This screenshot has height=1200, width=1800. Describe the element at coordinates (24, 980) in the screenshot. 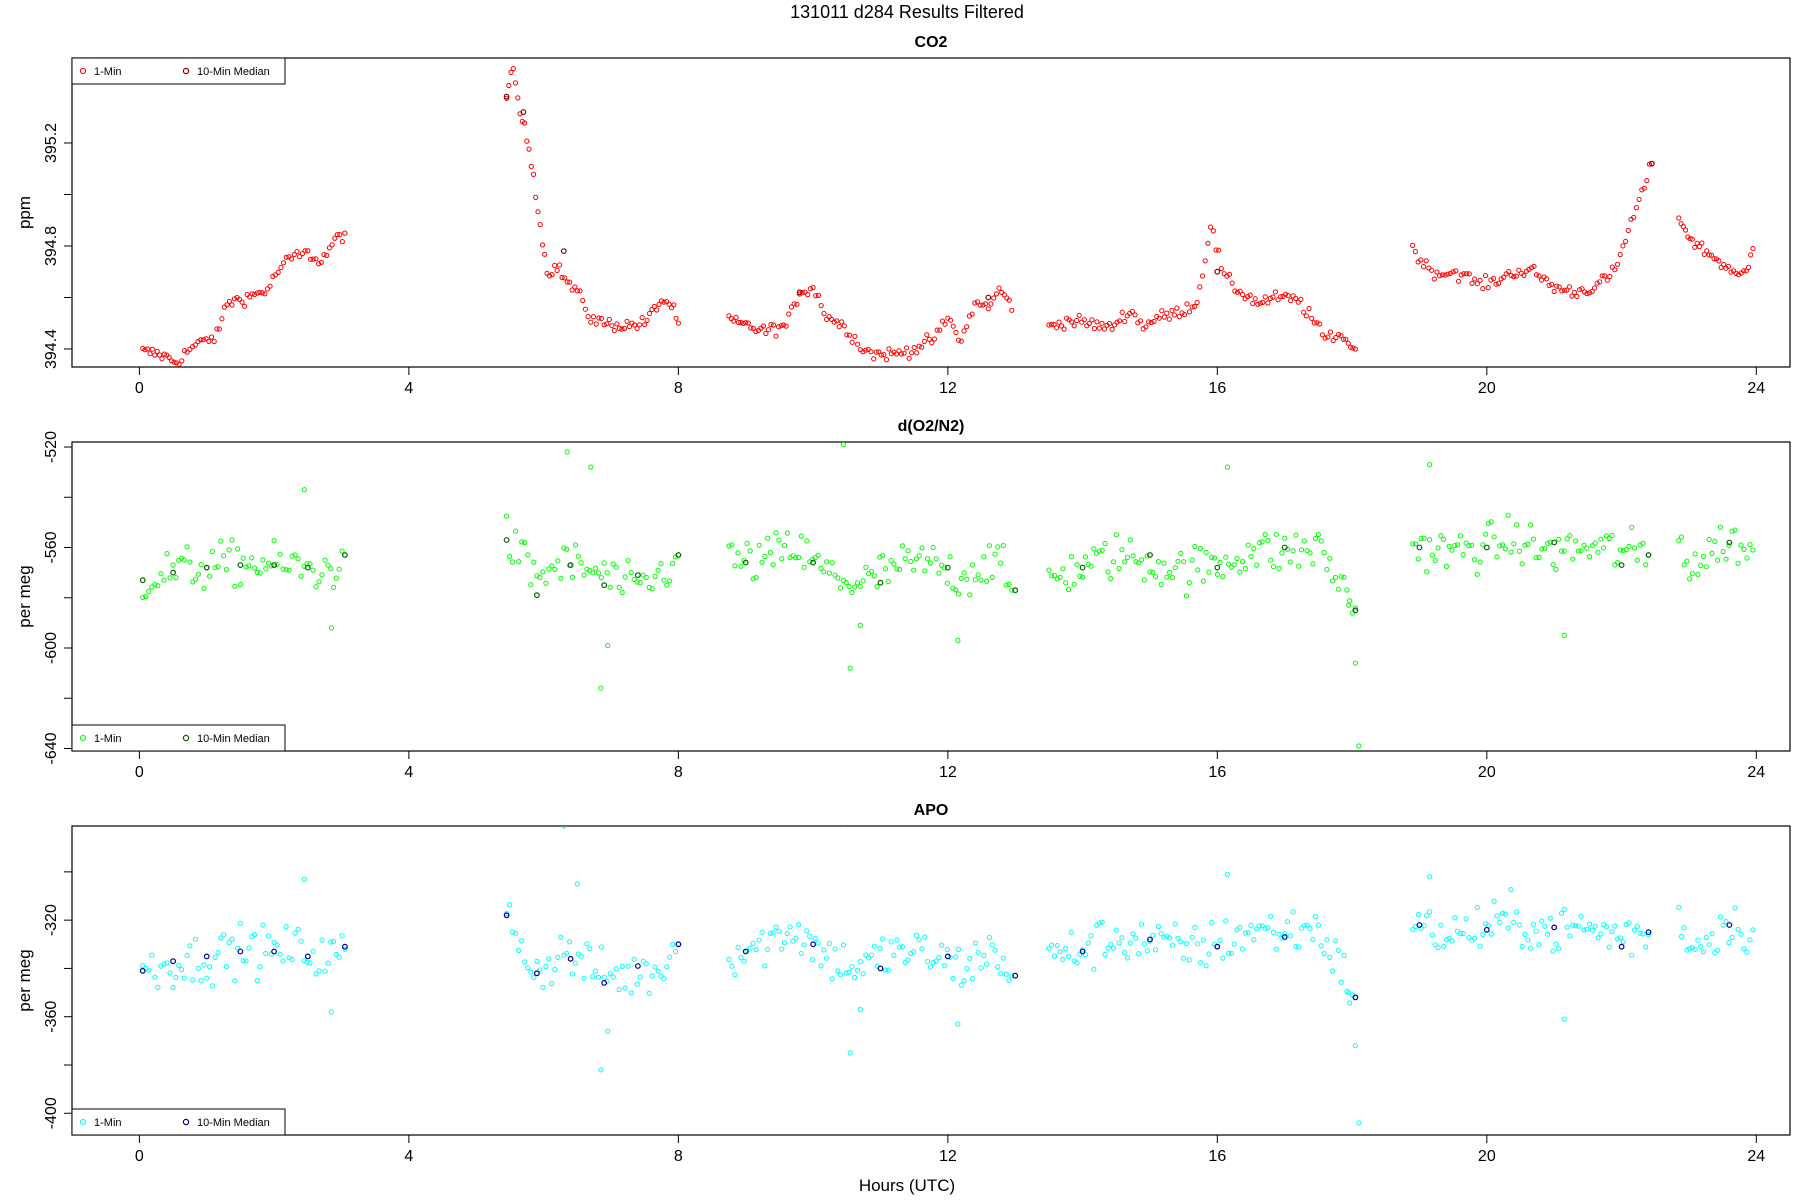

I see `y-axis-label: per meg` at that location.